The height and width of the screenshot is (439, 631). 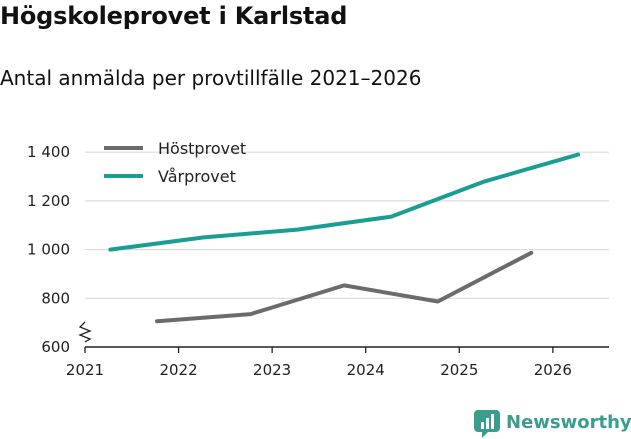 What do you see at coordinates (366, 370) in the screenshot?
I see `x-tick-label: 2024` at bounding box center [366, 370].